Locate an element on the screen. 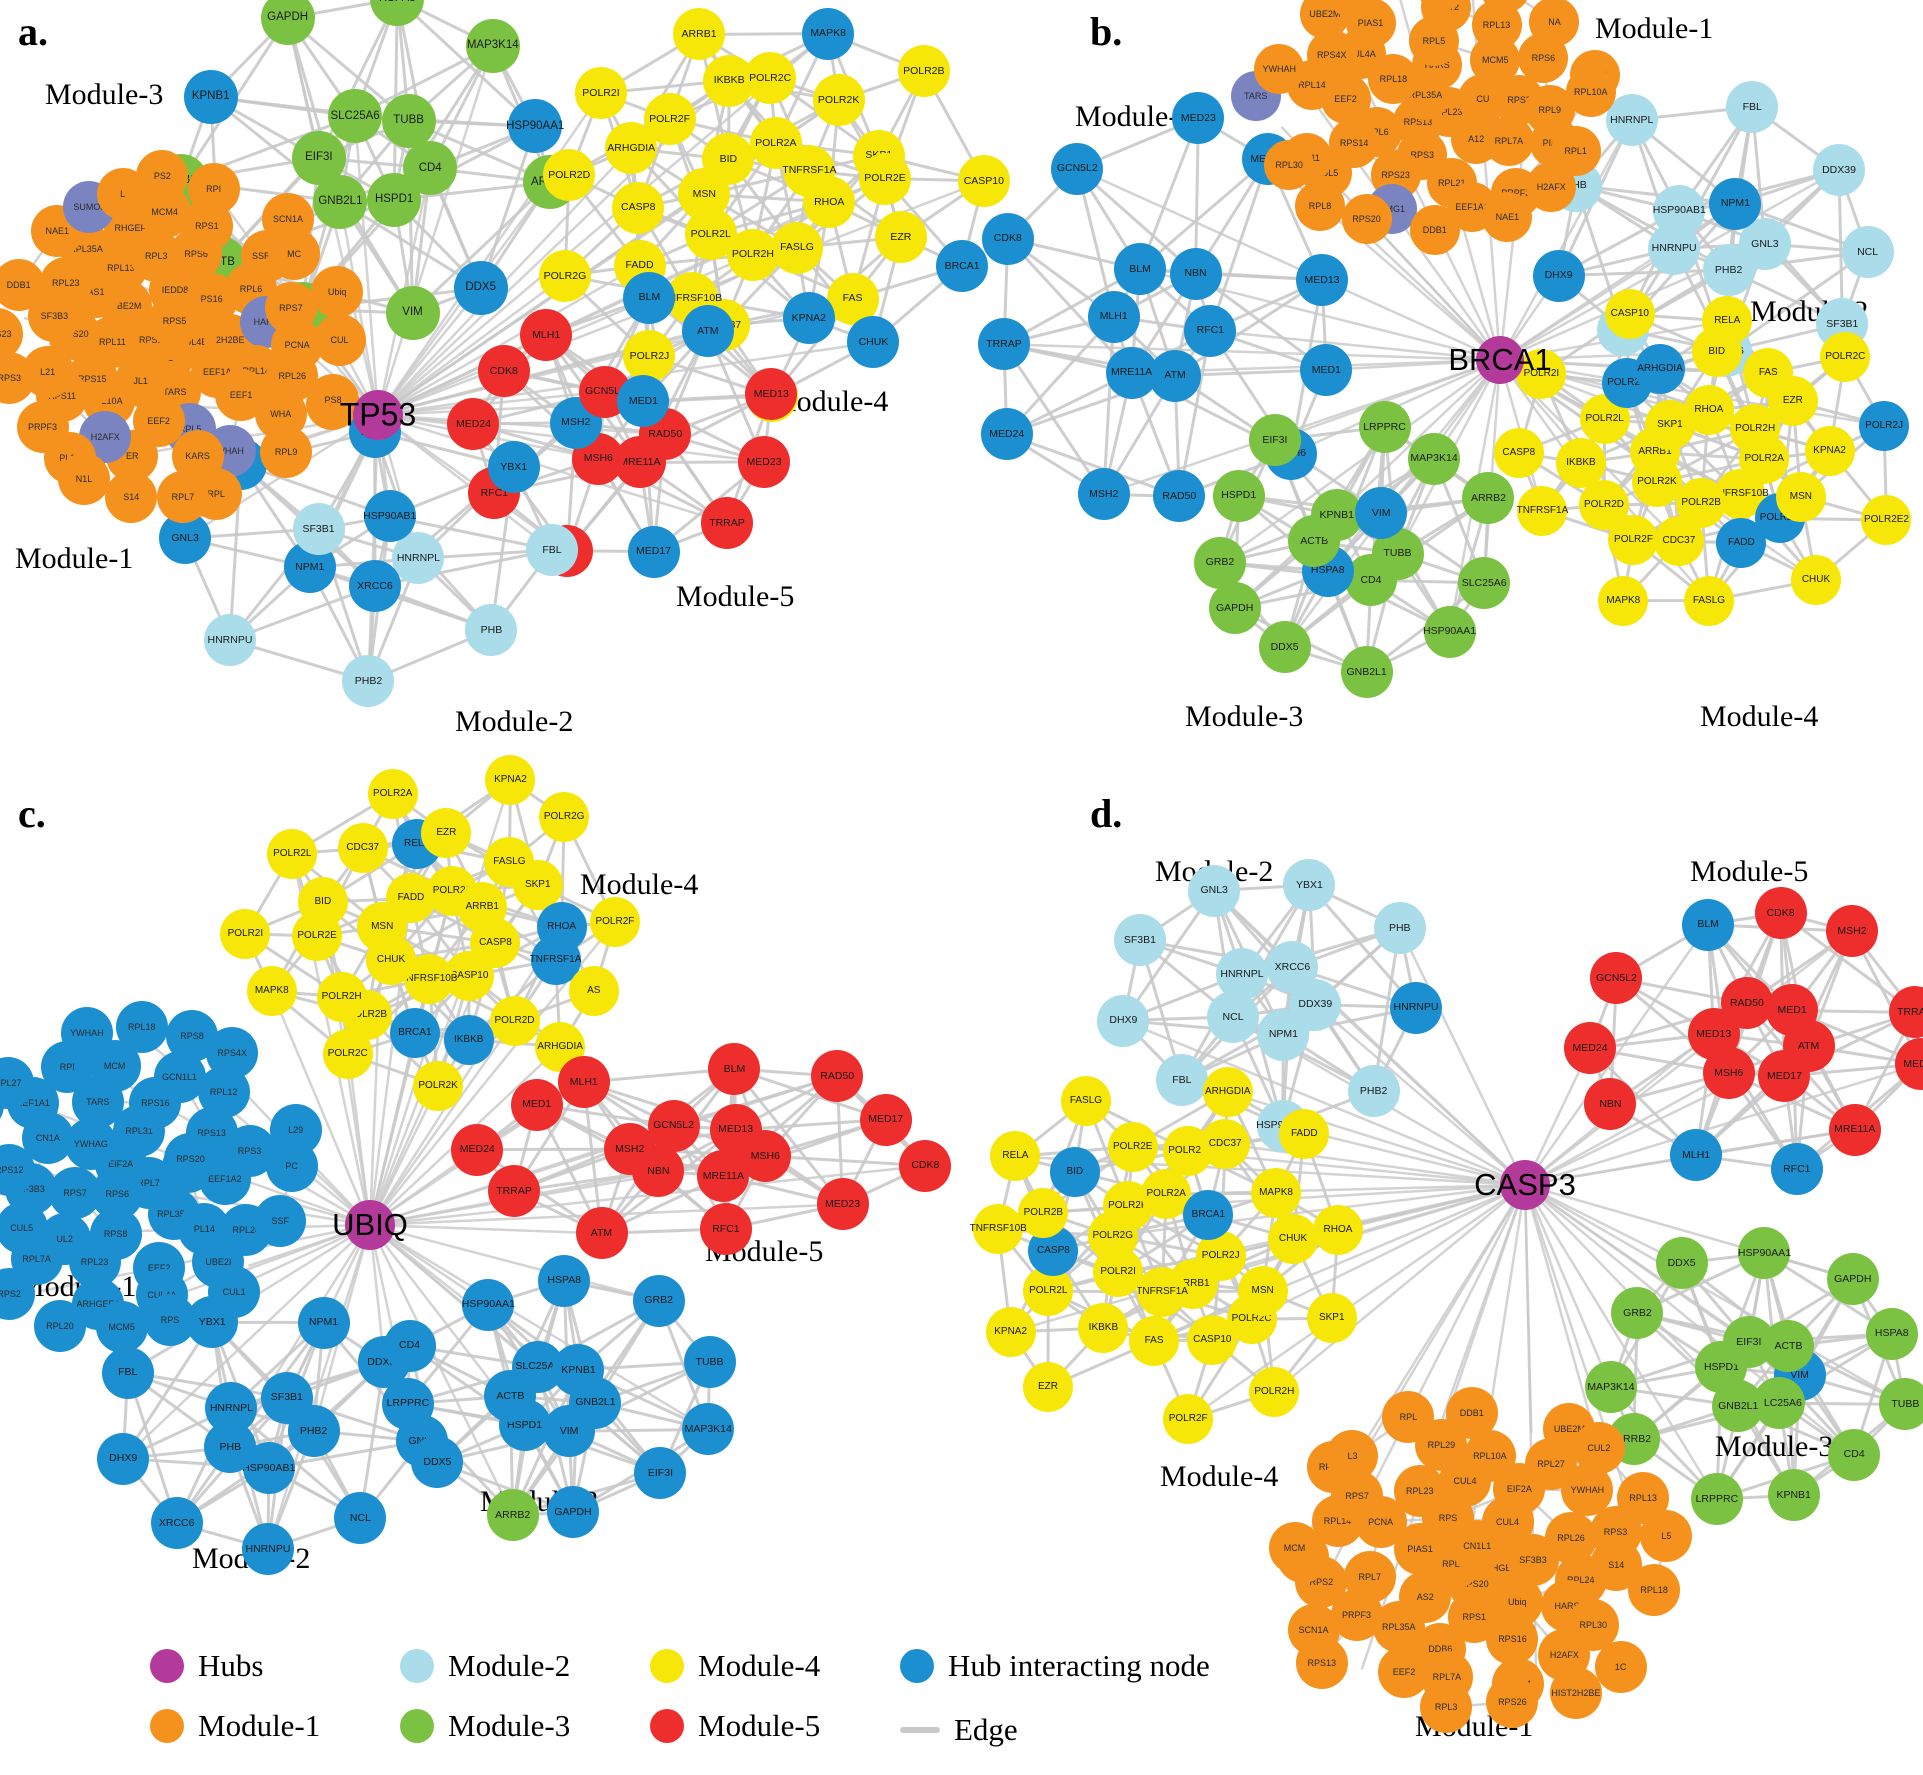 This screenshot has width=1923, height=1775. network-node: RAD50 is located at coordinates (837, 1076).